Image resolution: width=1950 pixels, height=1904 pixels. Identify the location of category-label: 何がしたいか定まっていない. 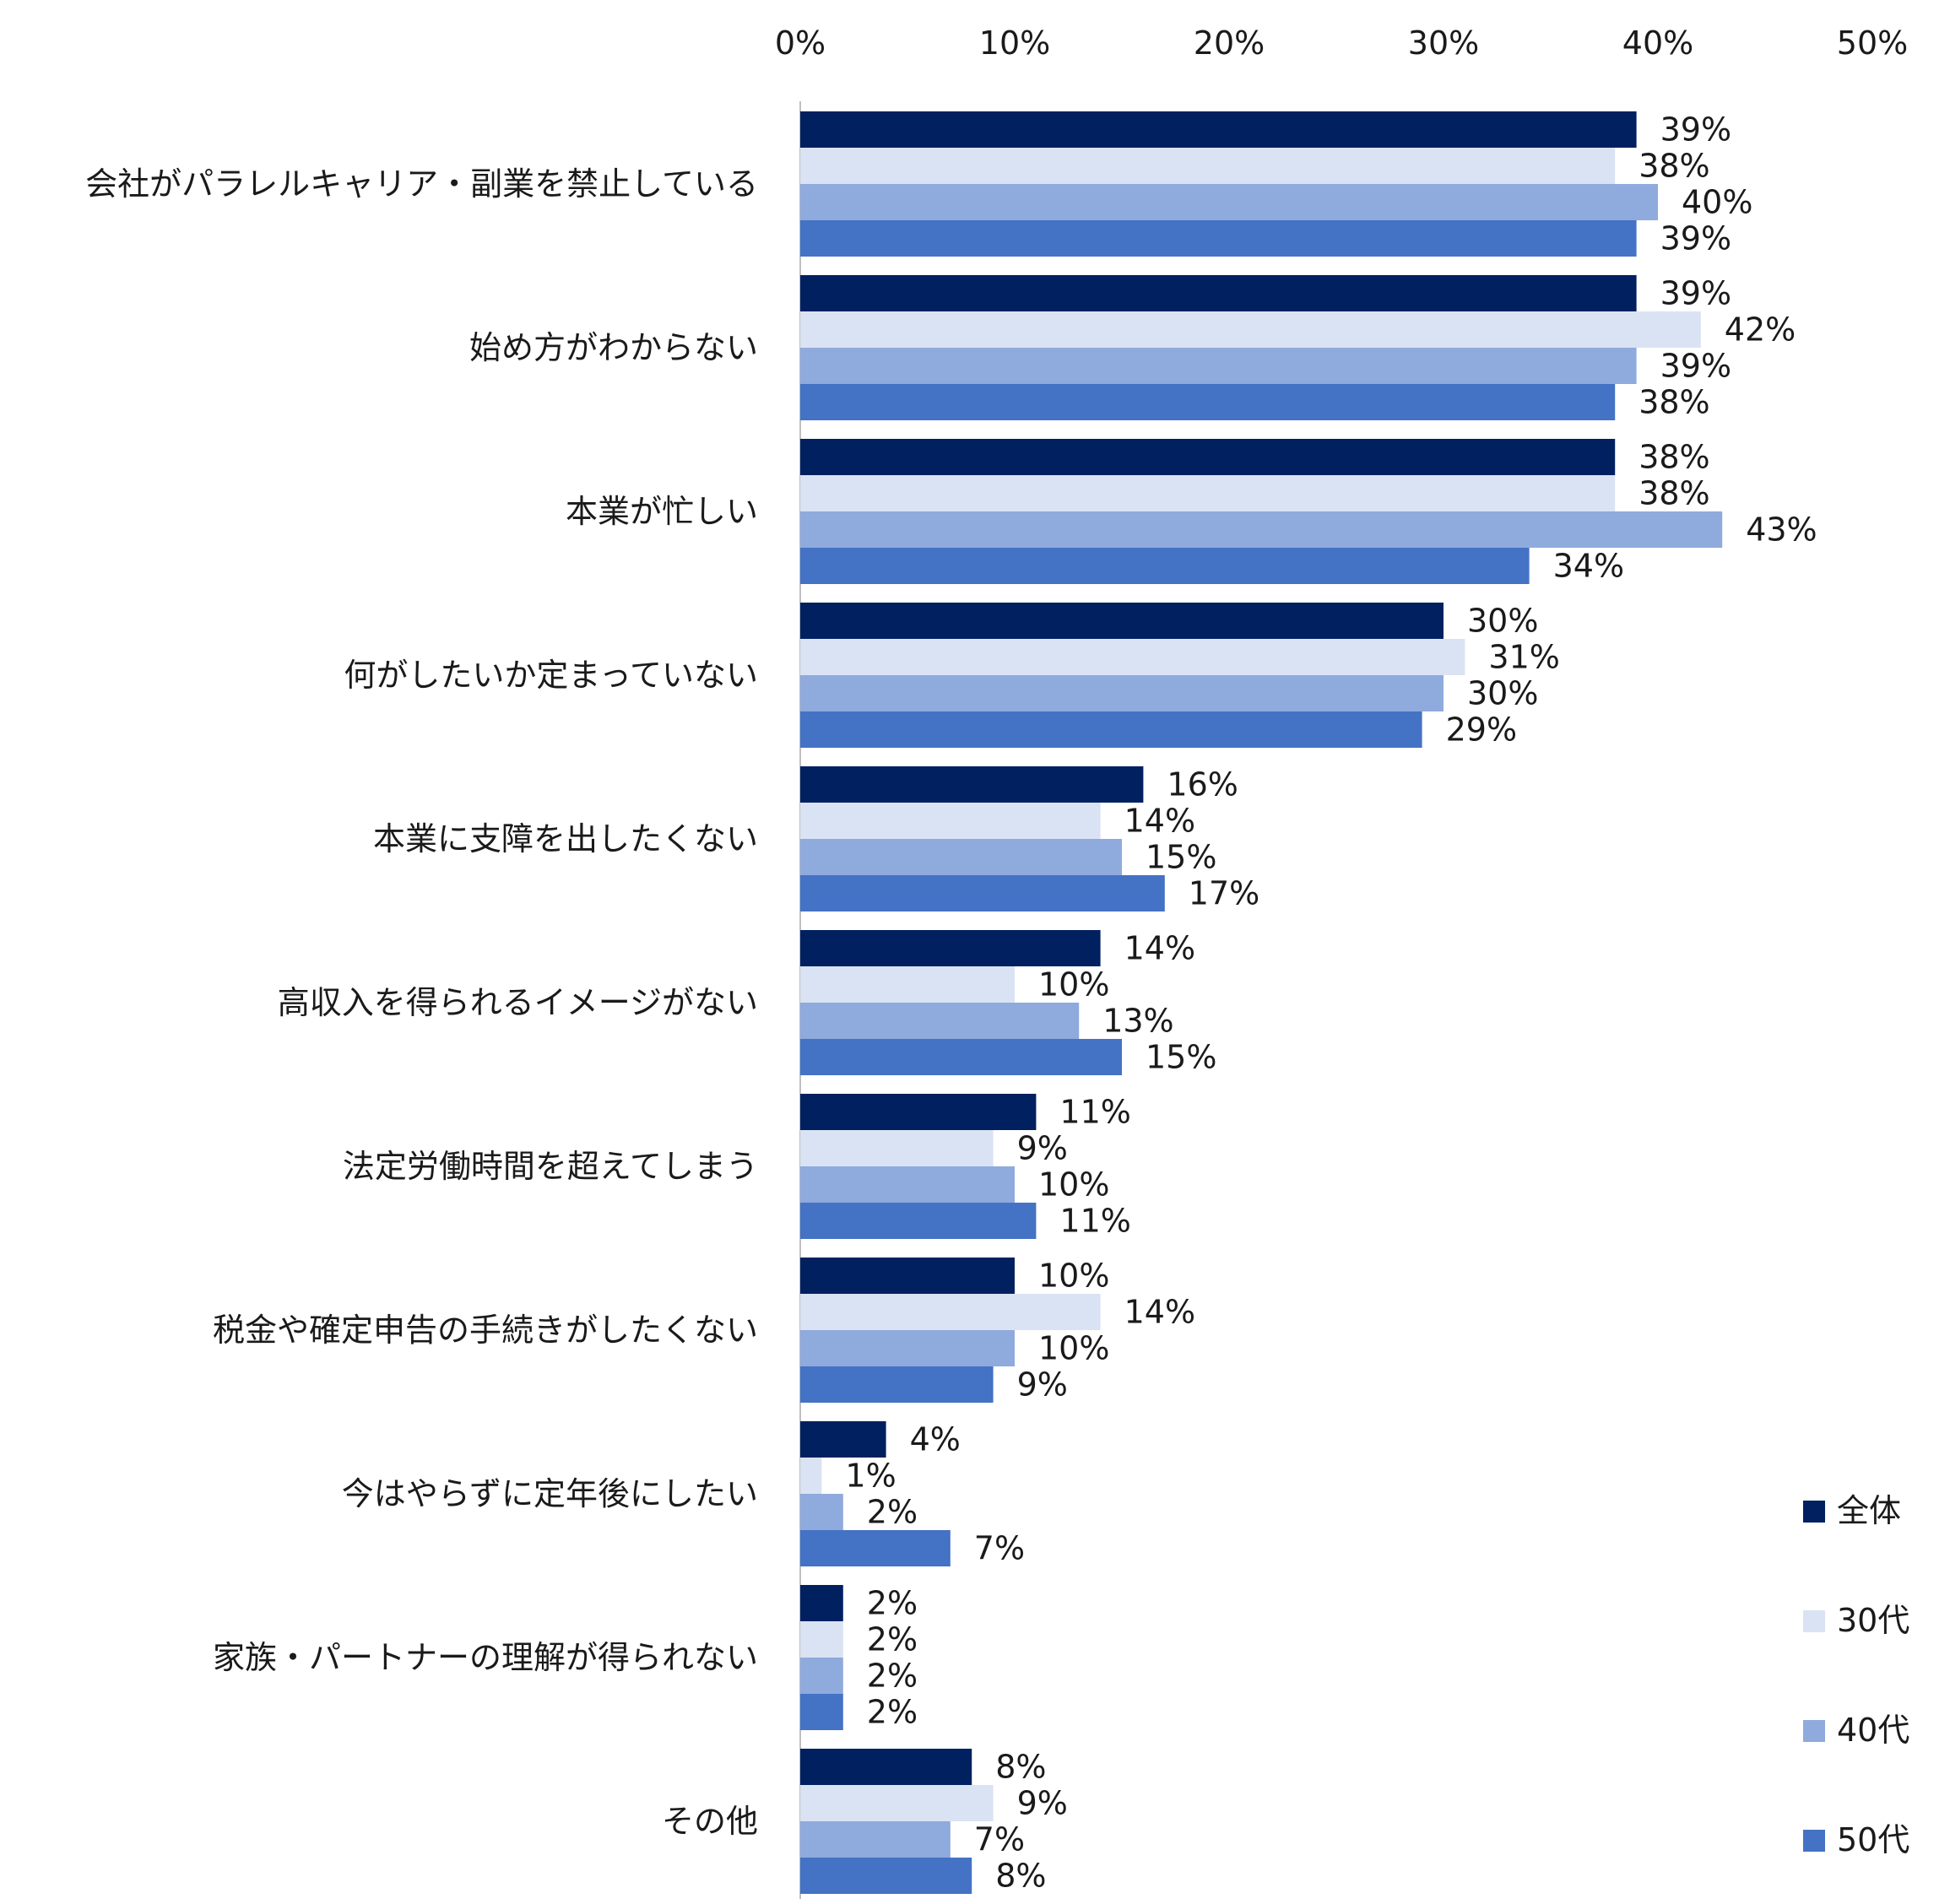
(551, 675).